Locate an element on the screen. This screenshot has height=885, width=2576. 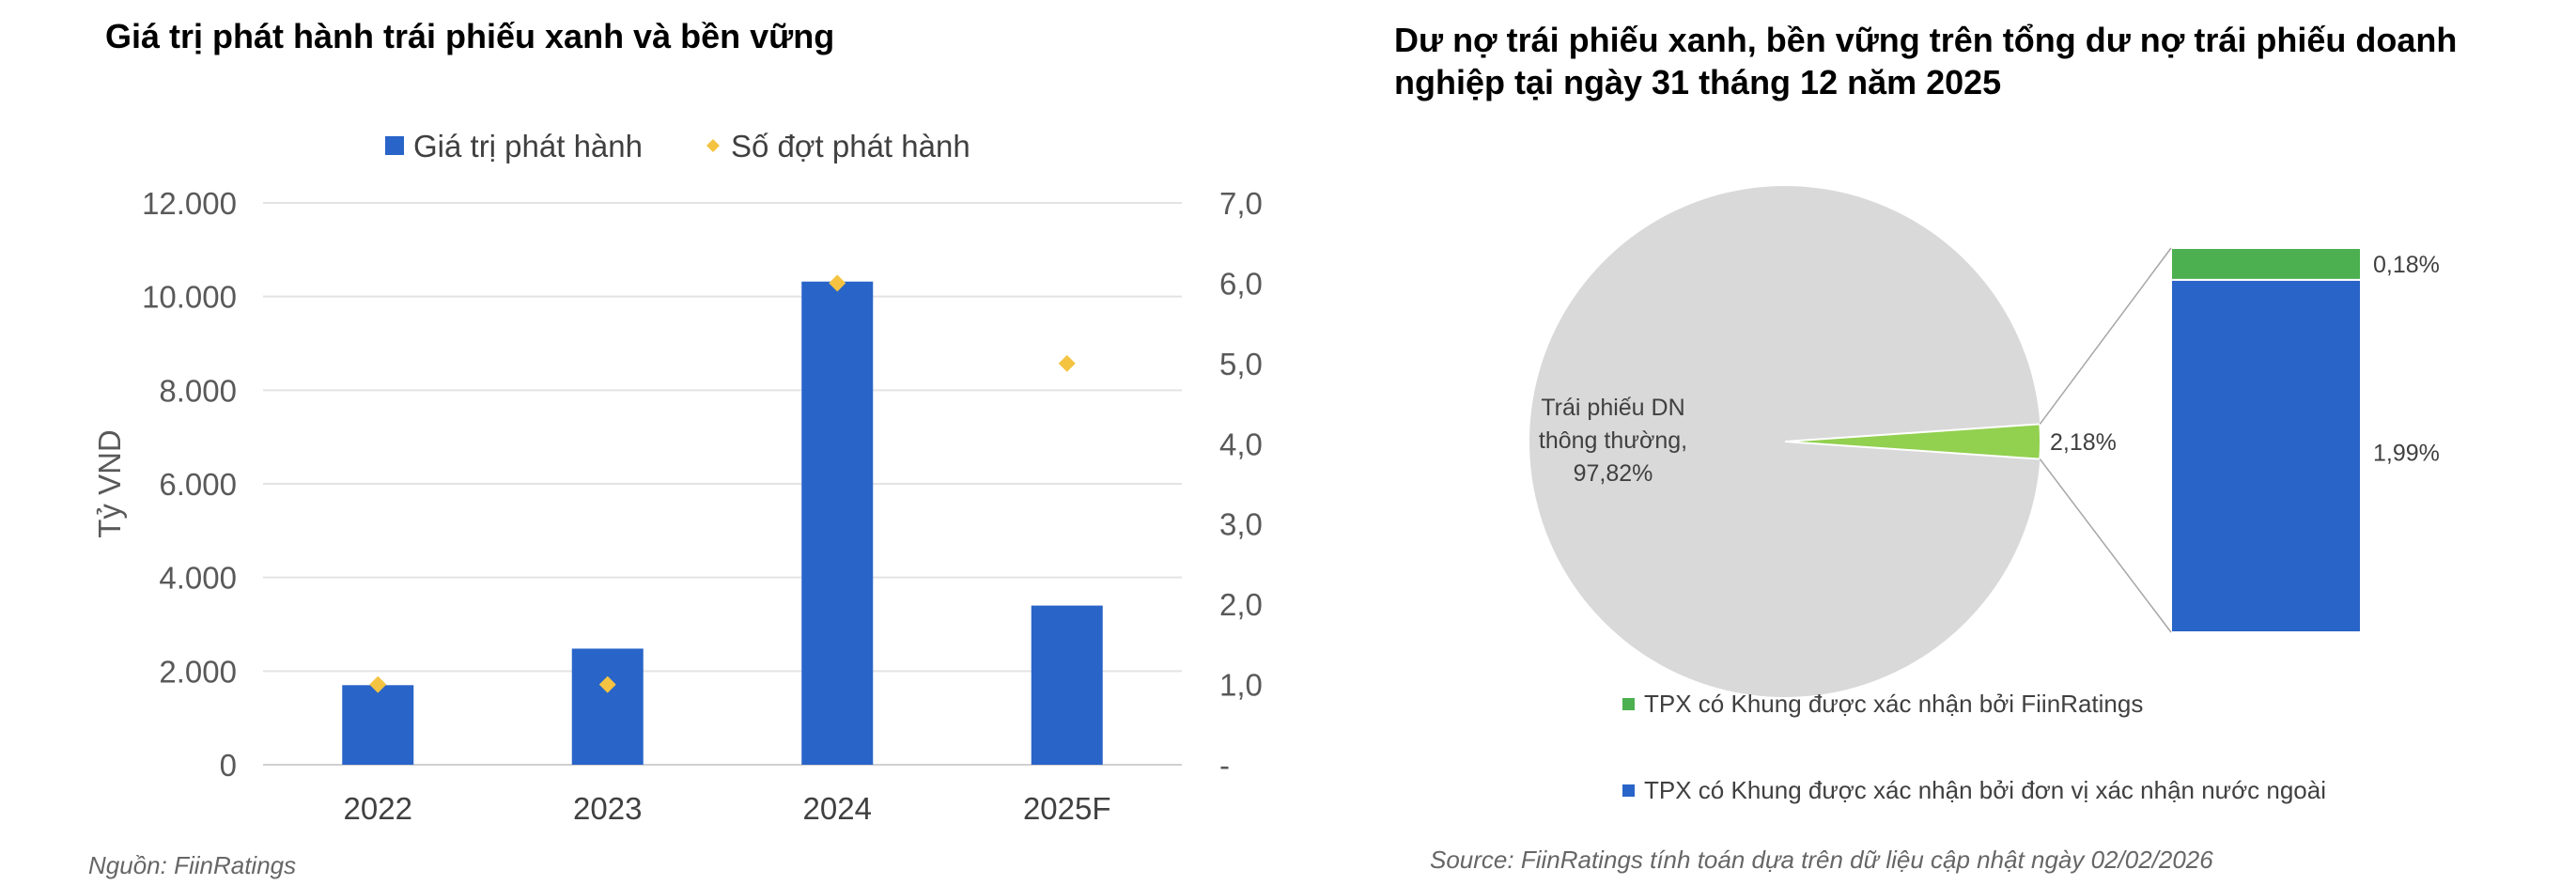
y-tick-label: 0 is located at coordinates (228, 766).